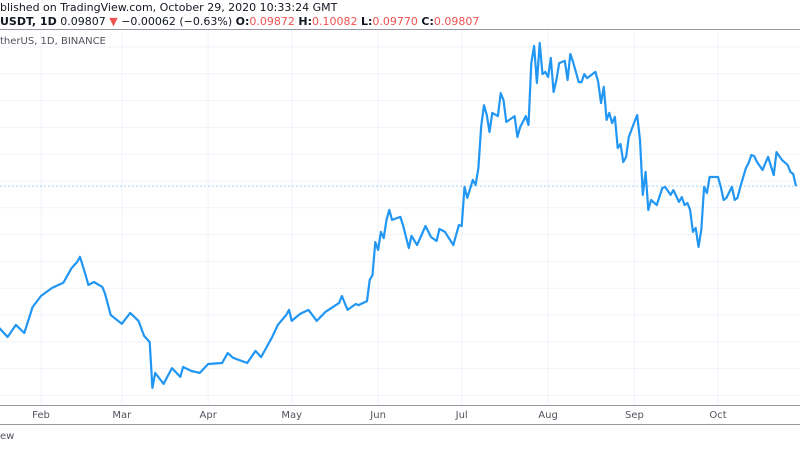 The height and width of the screenshot is (450, 800). What do you see at coordinates (53, 41) in the screenshot?
I see `series-legend: therUS, 1D, BINANCE` at bounding box center [53, 41].